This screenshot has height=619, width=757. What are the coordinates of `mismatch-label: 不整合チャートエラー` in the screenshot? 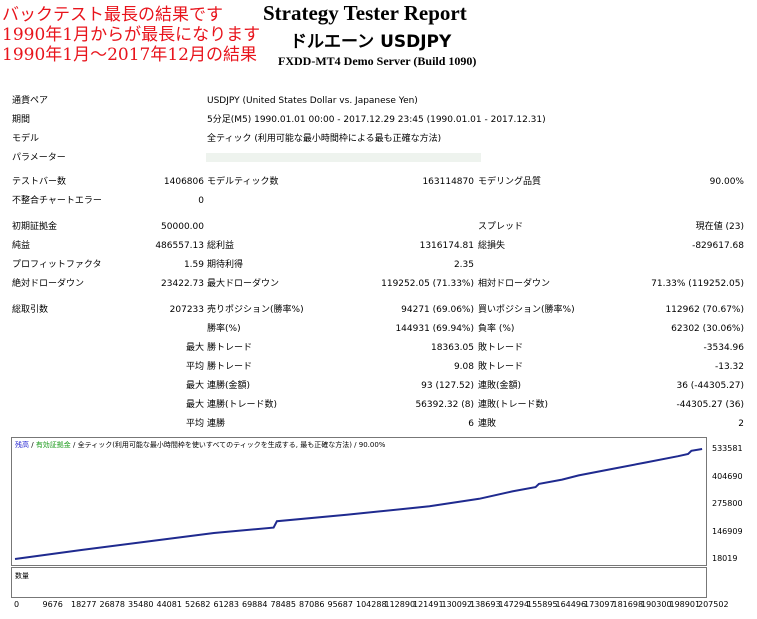 It's located at (57, 201).